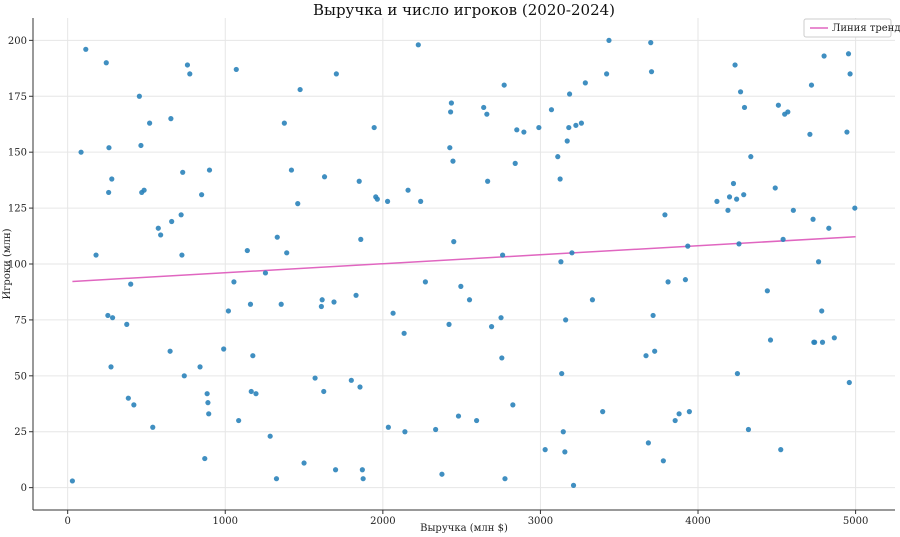 The image size is (900, 537). I want to click on x-axis-label: Выручка (млн $), so click(464, 528).